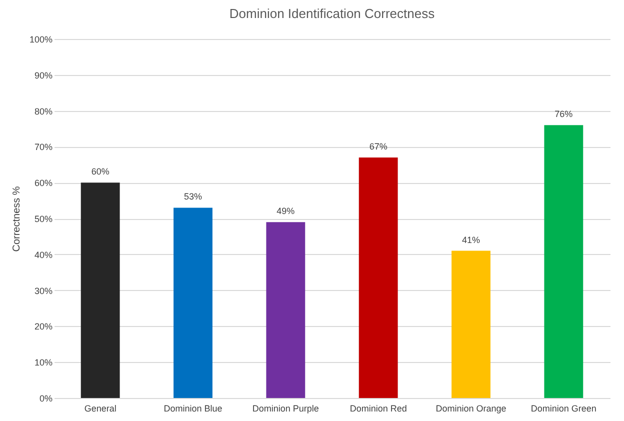 The height and width of the screenshot is (421, 624). Describe the element at coordinates (193, 197) in the screenshot. I see `data-label: 53%` at that location.